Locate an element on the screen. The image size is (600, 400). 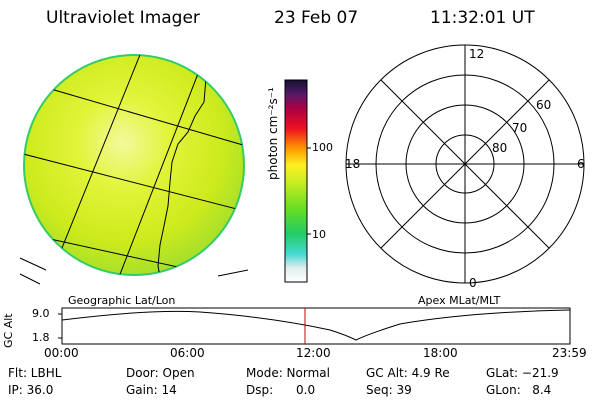
status-door: Door: Open is located at coordinates (160, 373).